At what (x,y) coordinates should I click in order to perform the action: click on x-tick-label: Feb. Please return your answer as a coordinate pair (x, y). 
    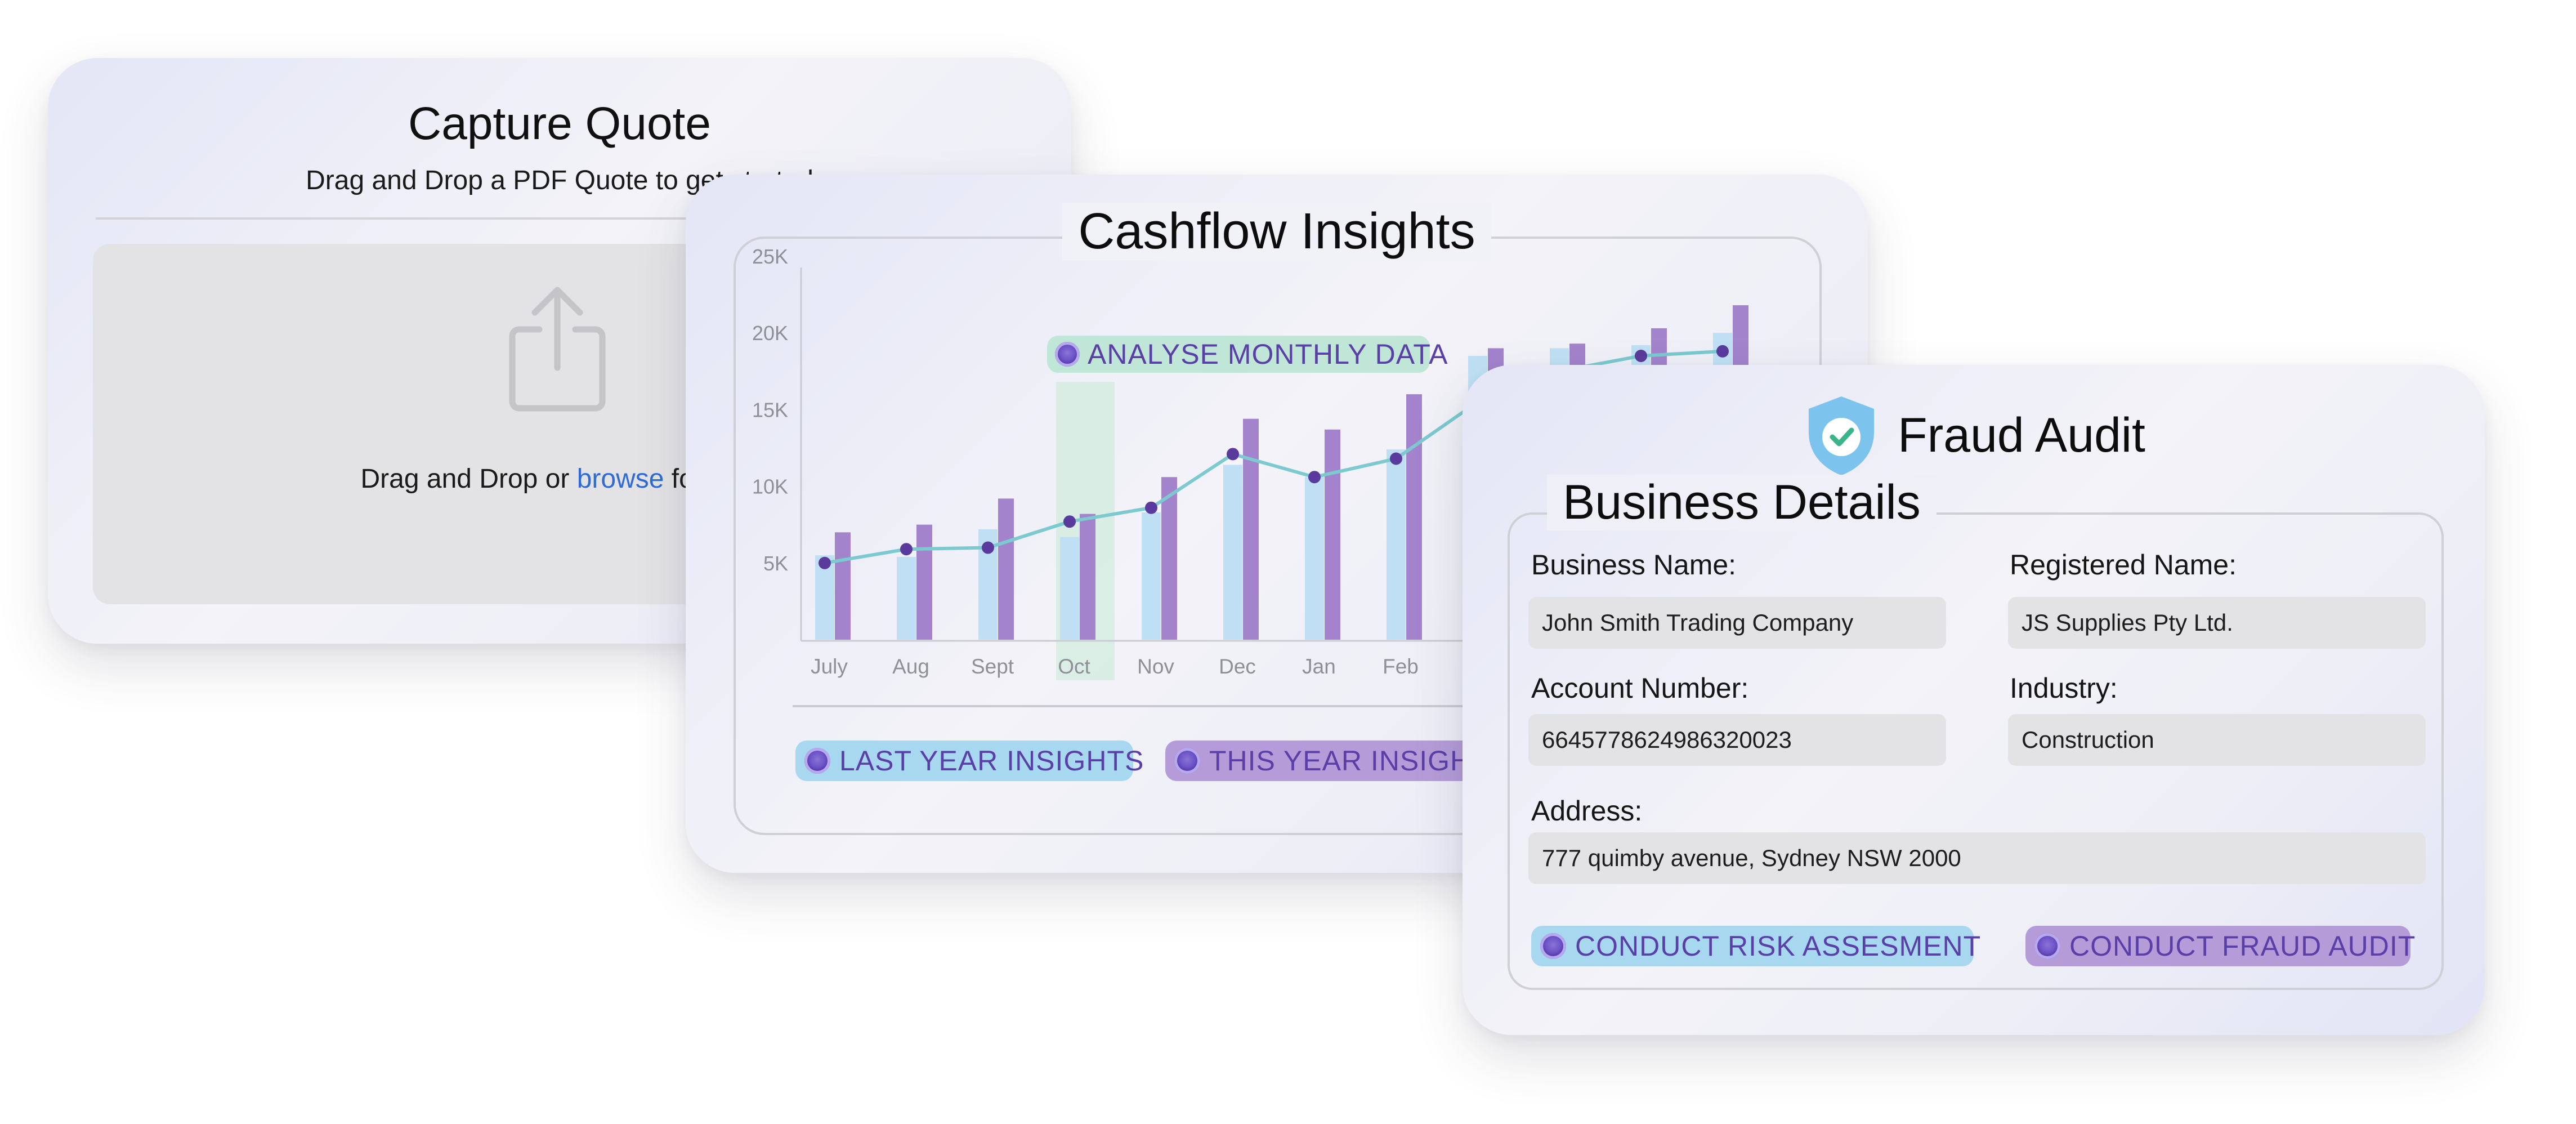
    Looking at the image, I should click on (1401, 666).